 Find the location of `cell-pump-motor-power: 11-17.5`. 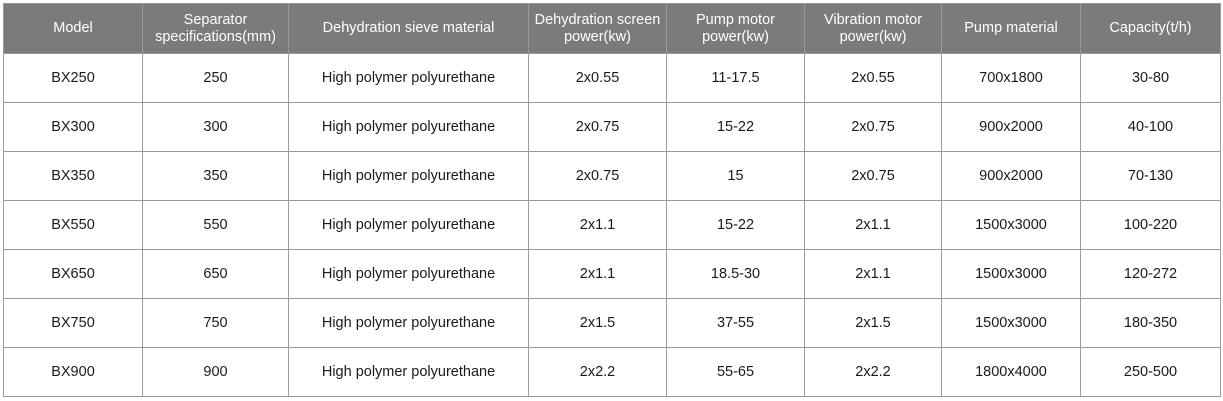

cell-pump-motor-power: 11-17.5 is located at coordinates (735, 78).